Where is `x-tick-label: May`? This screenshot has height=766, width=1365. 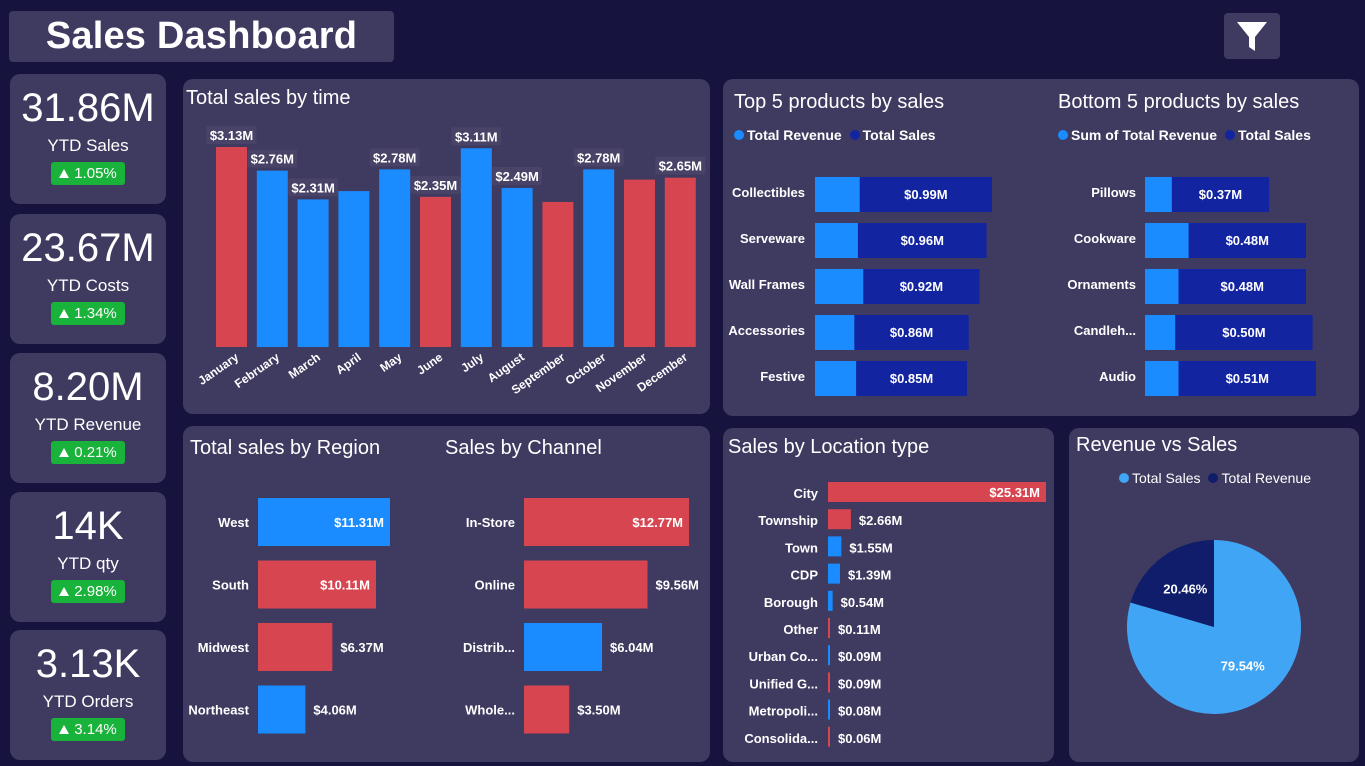 x-tick-label: May is located at coordinates (390, 362).